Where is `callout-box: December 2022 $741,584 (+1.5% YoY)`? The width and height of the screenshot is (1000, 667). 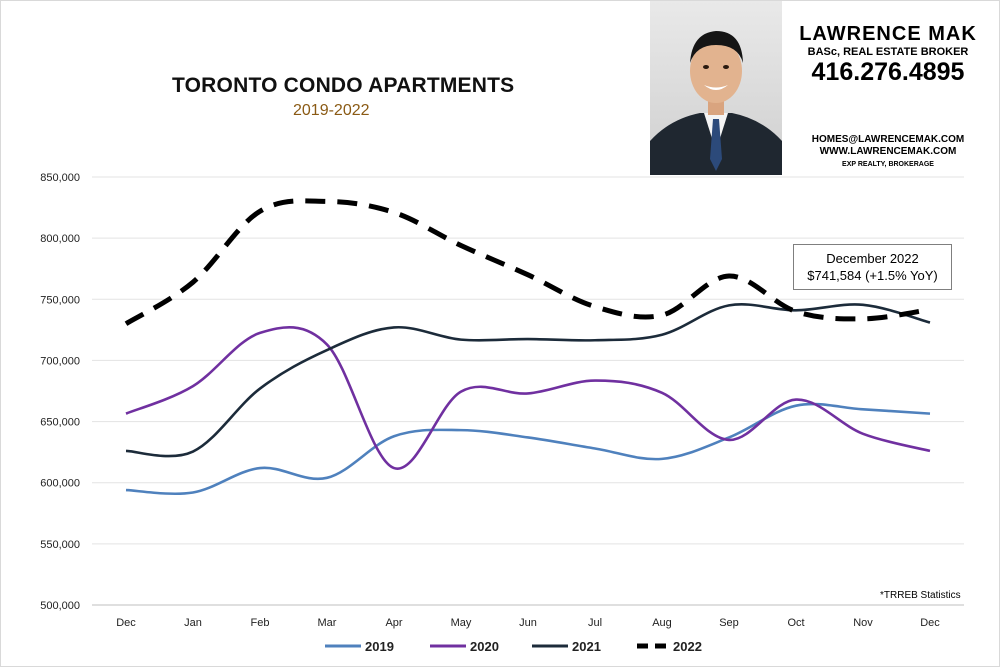 callout-box: December 2022 $741,584 (+1.5% YoY) is located at coordinates (872, 267).